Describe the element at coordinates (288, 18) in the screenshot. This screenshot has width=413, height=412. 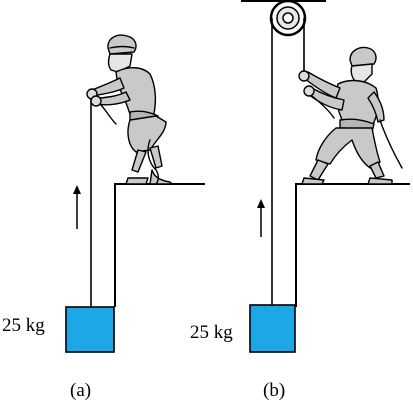
I see `pulley-icon` at that location.